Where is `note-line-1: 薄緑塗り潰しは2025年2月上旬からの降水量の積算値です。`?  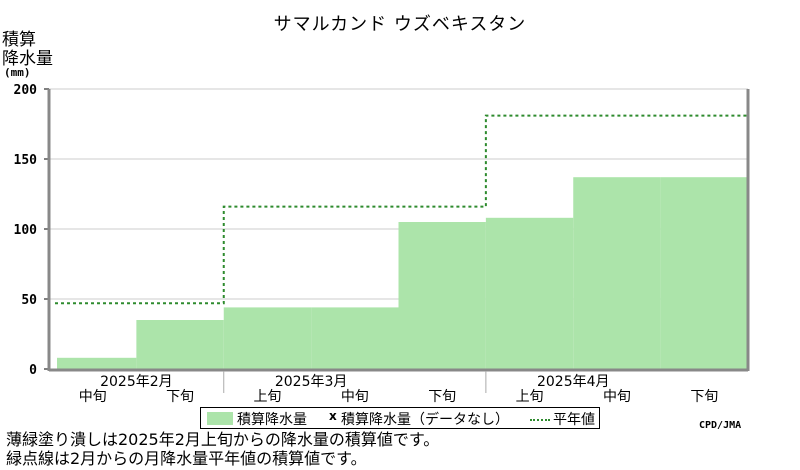
note-line-1: 薄緑塗り潰しは2025年2月上旬からの降水量の積算値です。 is located at coordinates (223, 439).